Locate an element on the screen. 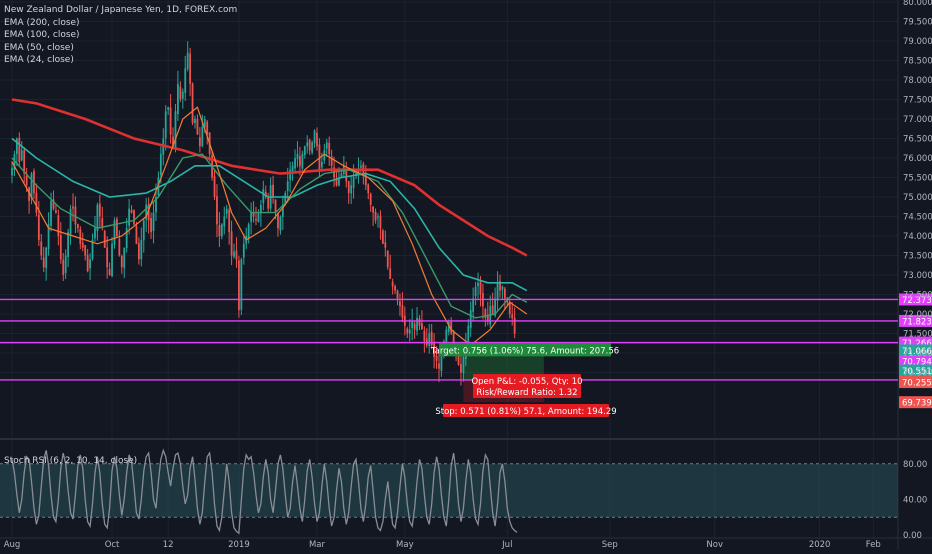 The image size is (932, 554). price-axis-tick: 71.500 is located at coordinates (917, 335).